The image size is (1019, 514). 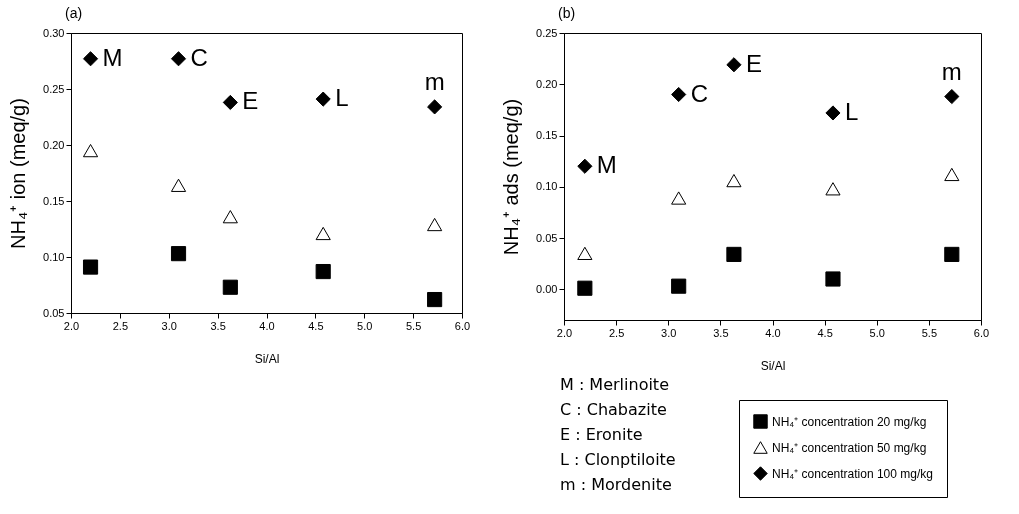 I want to click on legend-label: NH₄⁺ concentration 50 mg/kg, so click(x=849, y=447).